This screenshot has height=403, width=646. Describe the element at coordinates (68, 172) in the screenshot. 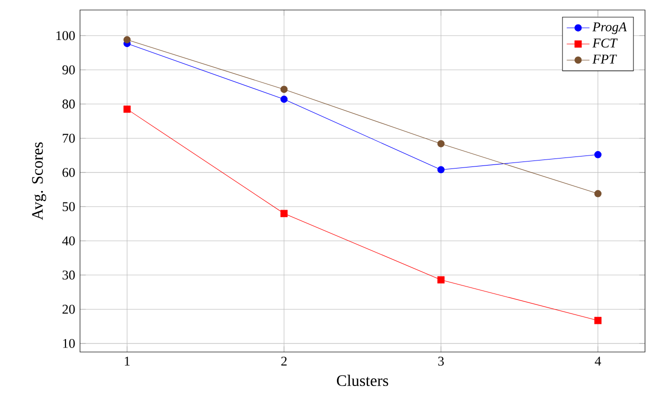

I see `y-tick-label: 60` at that location.